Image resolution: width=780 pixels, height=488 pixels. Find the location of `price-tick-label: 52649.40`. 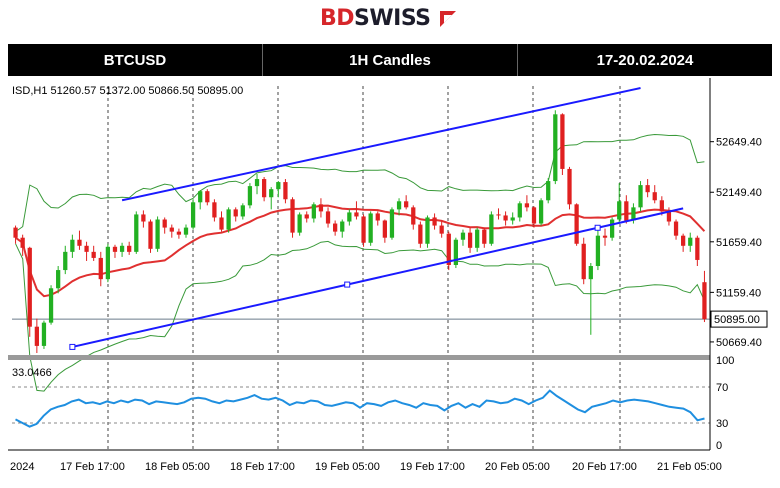

price-tick-label: 52649.40 is located at coordinates (739, 143).